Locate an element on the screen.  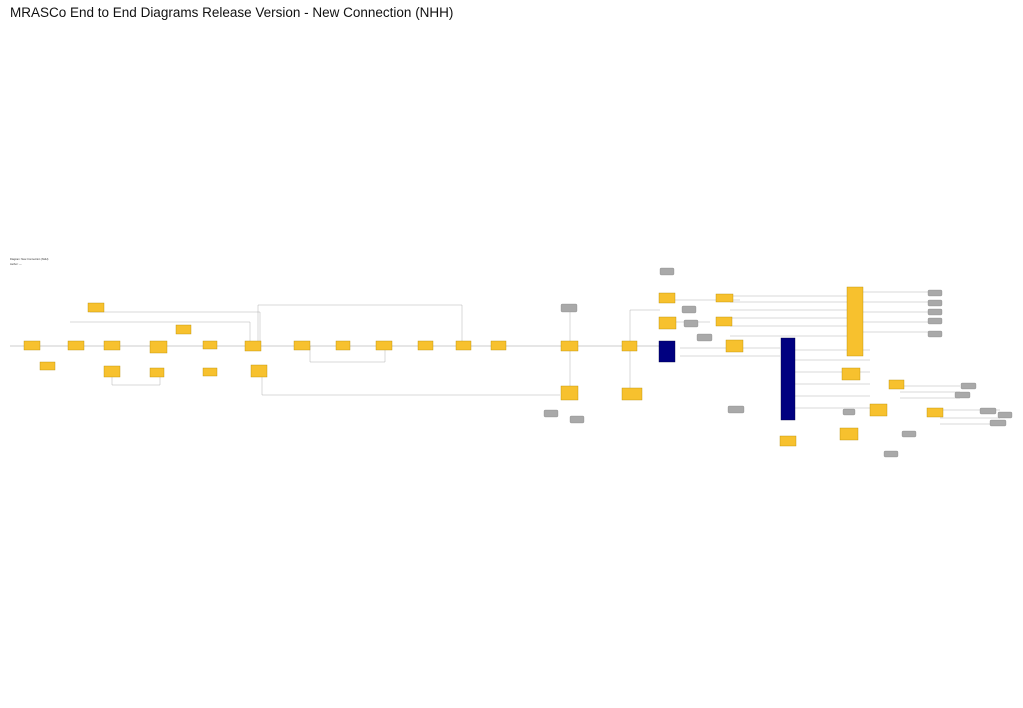
system-bar-yellow is located at coordinates (855, 321).